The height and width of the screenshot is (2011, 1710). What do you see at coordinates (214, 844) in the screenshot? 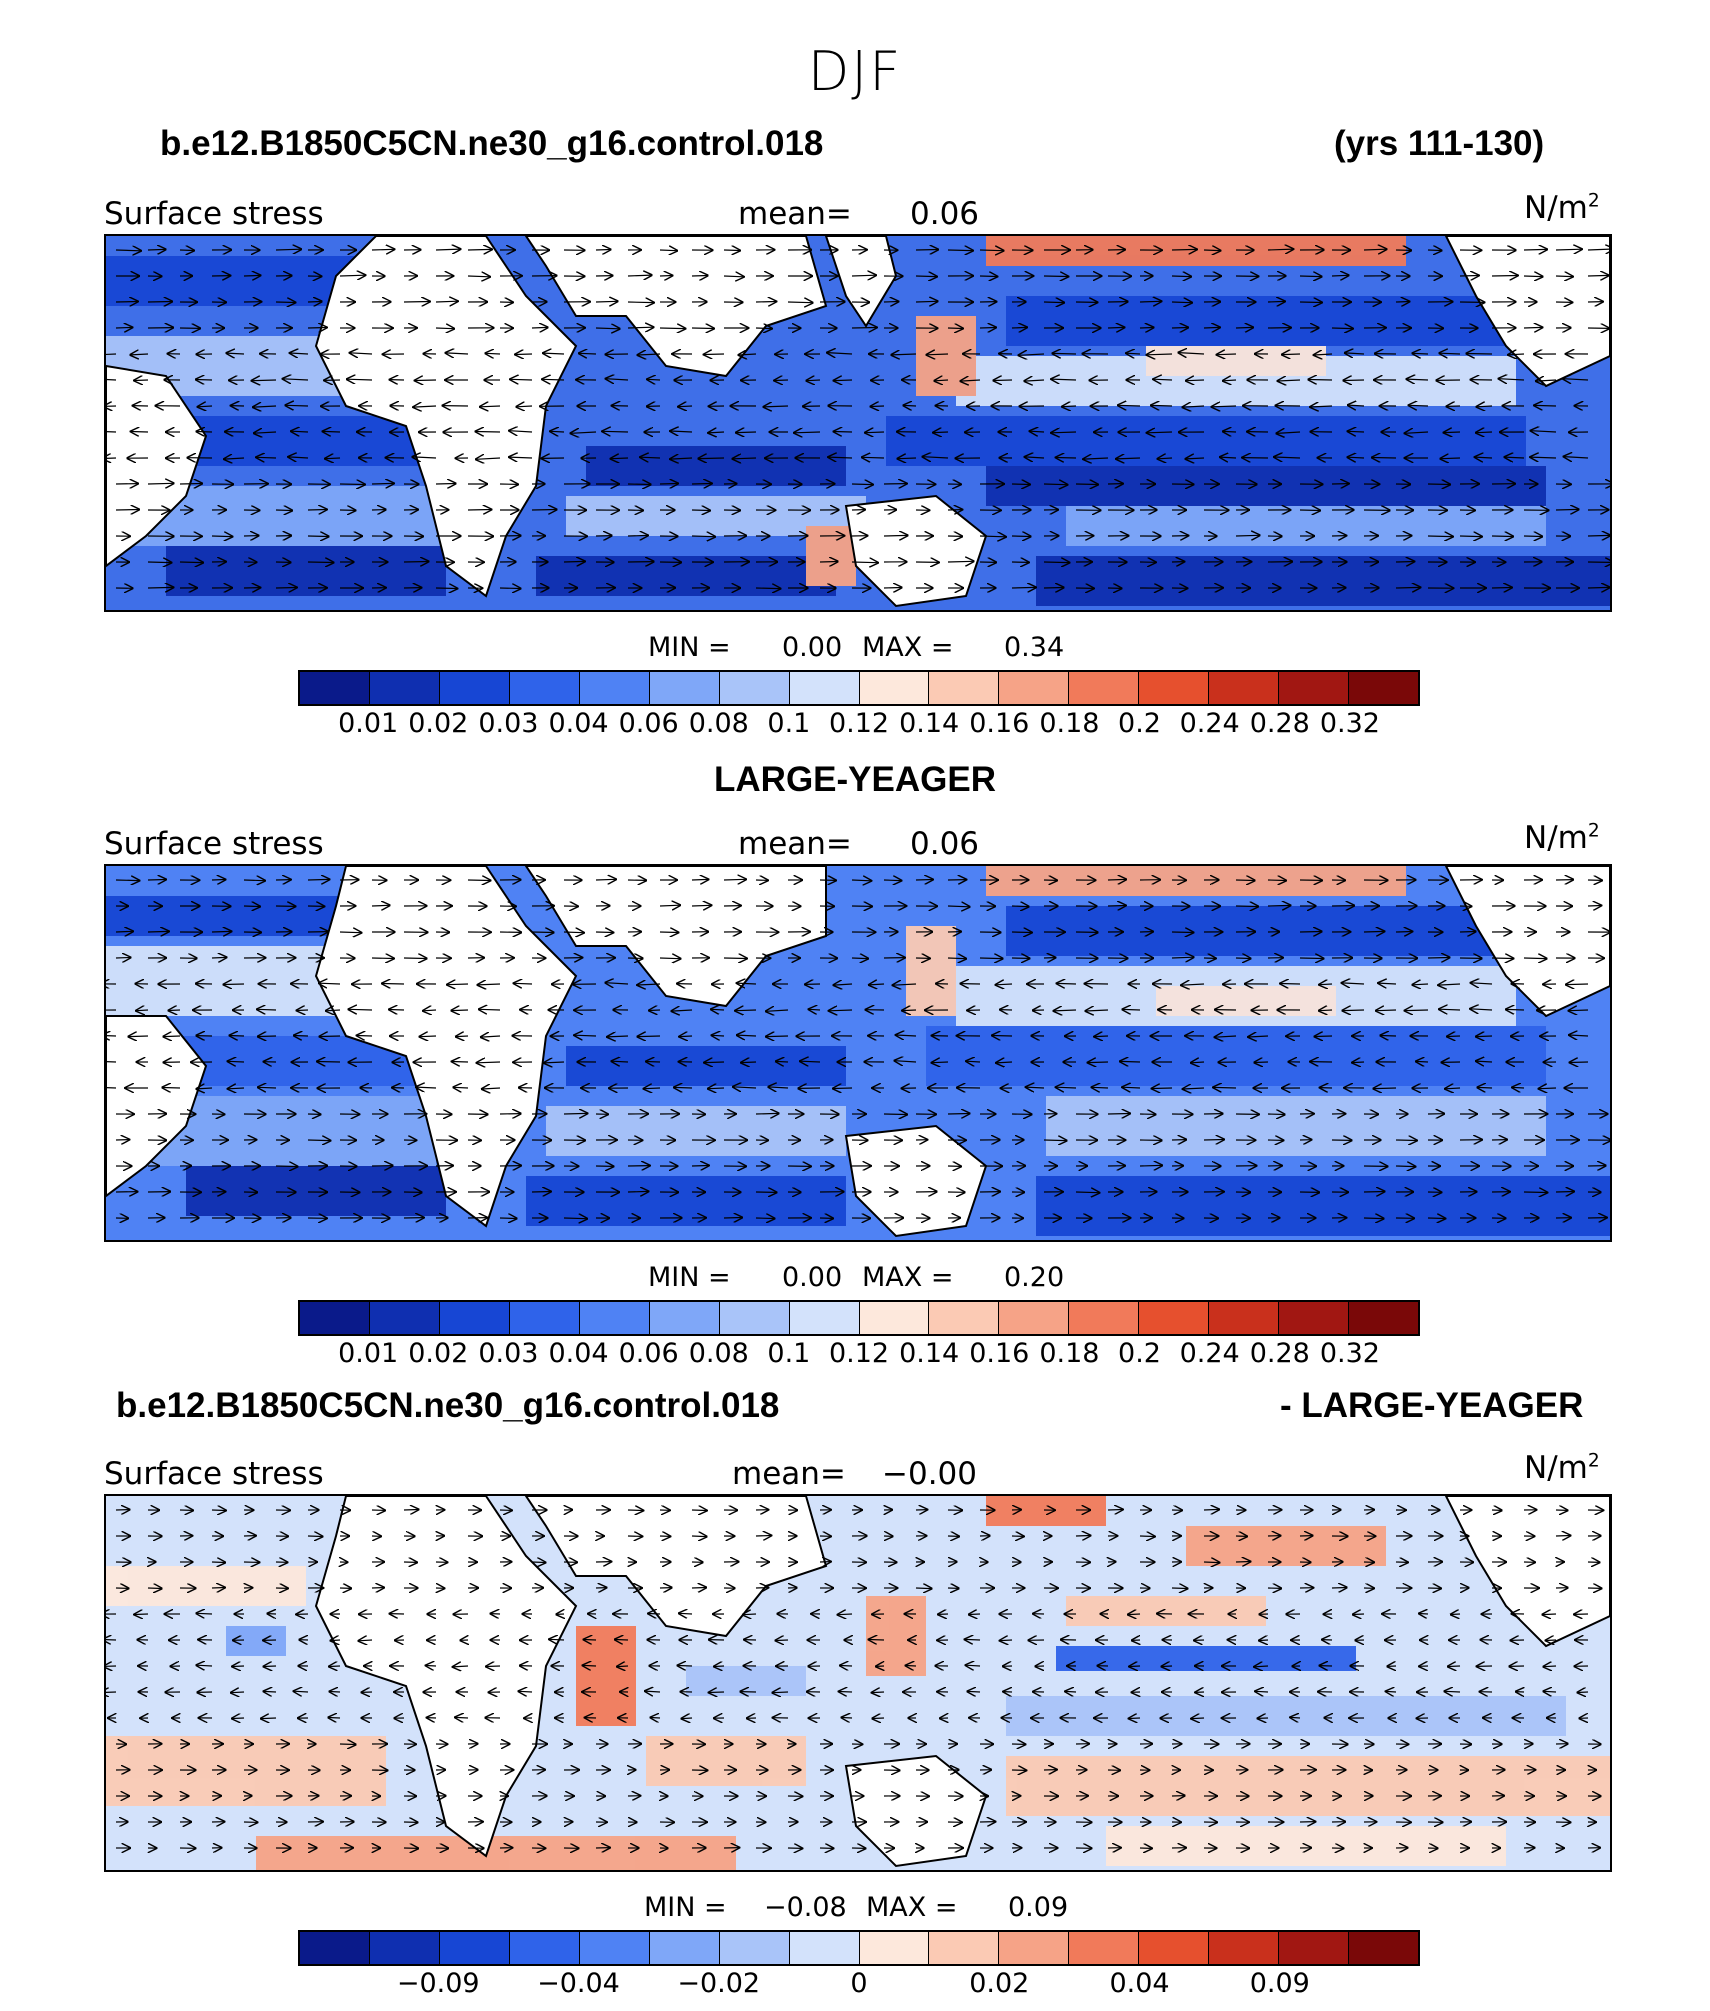
I see `panel-variable-label: Surface stress` at bounding box center [214, 844].